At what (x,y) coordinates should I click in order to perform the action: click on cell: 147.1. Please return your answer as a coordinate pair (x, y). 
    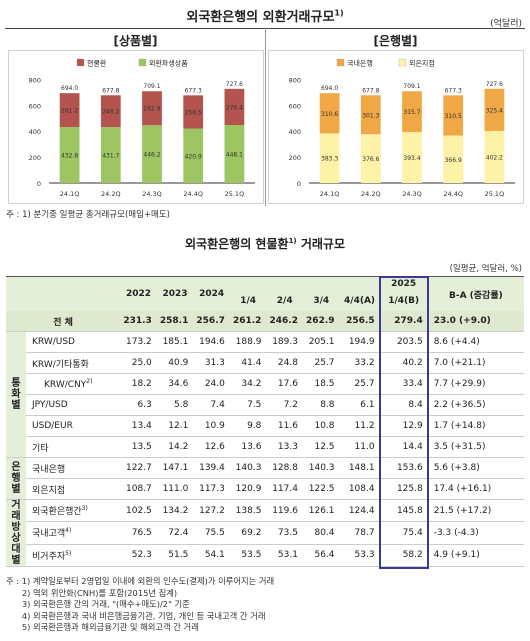
    Looking at the image, I should click on (175, 468).